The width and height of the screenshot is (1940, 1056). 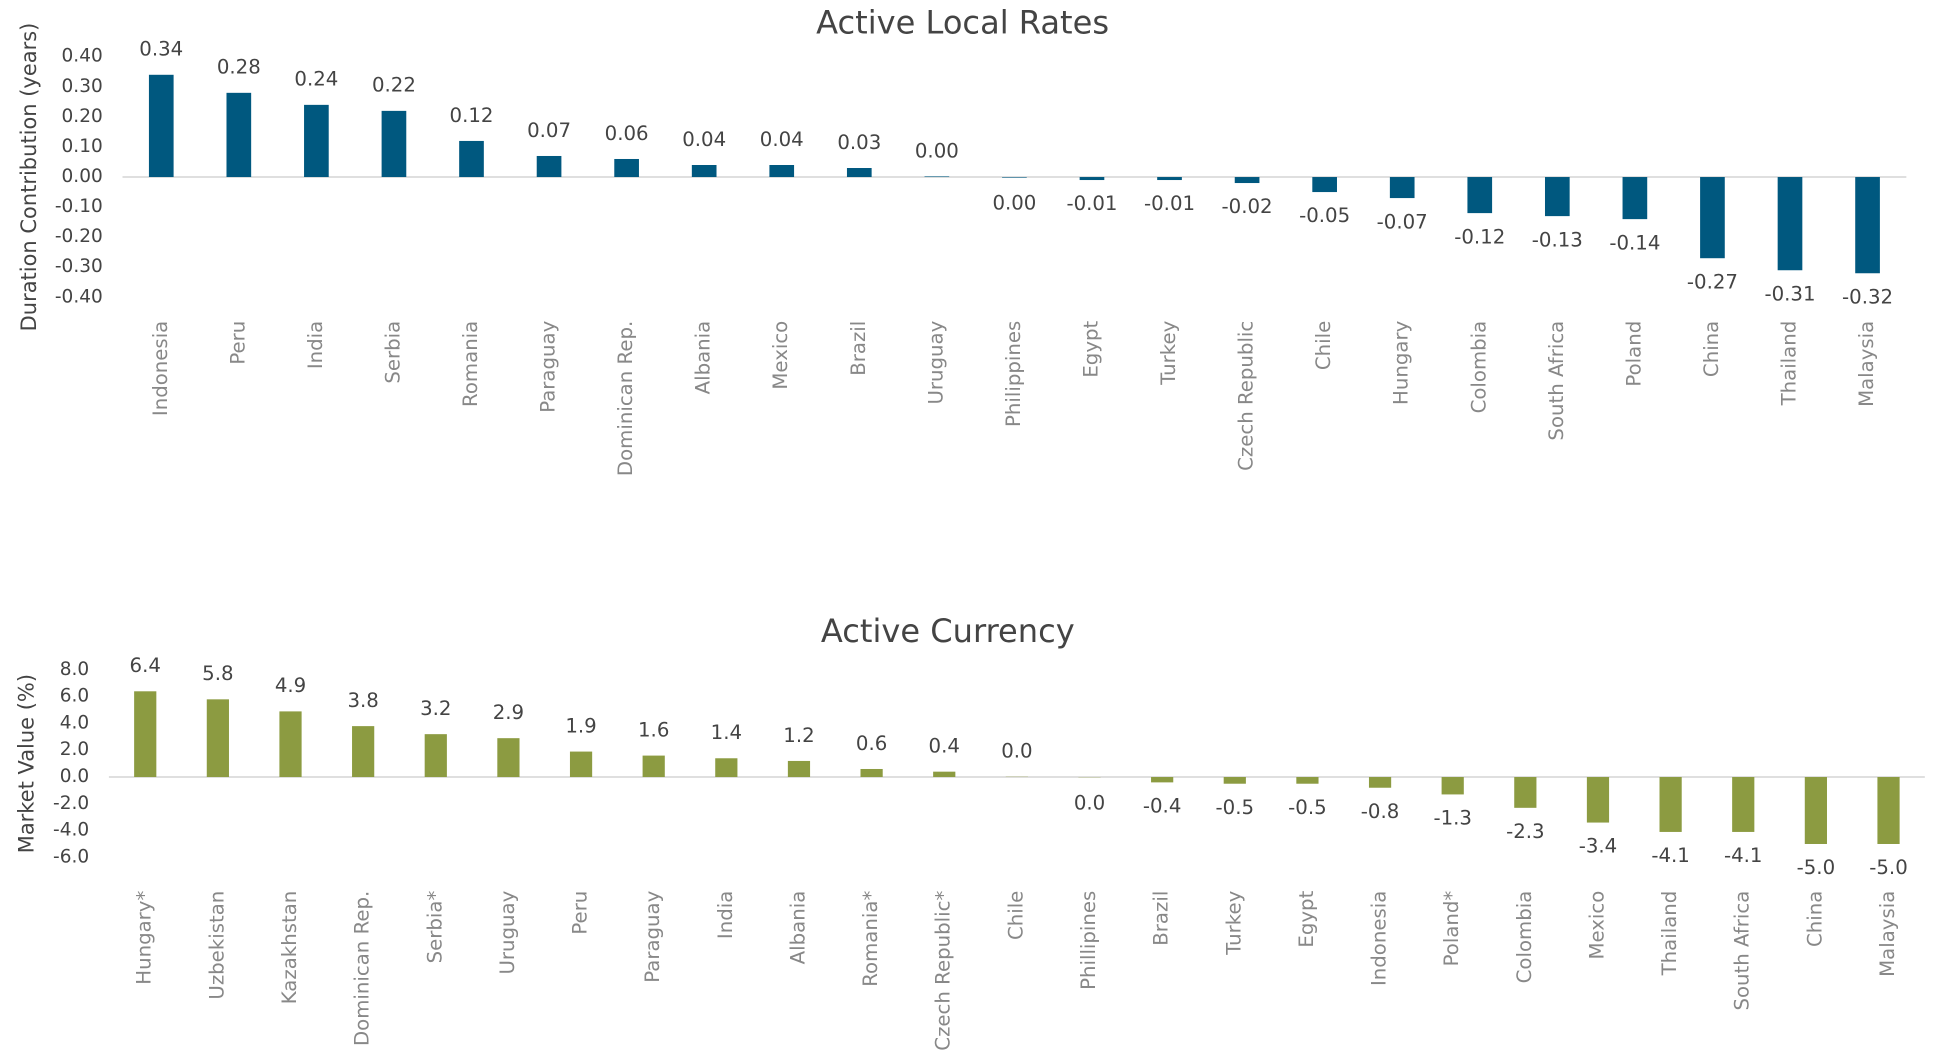 I want to click on x-tick-label: Albania, so click(x=703, y=358).